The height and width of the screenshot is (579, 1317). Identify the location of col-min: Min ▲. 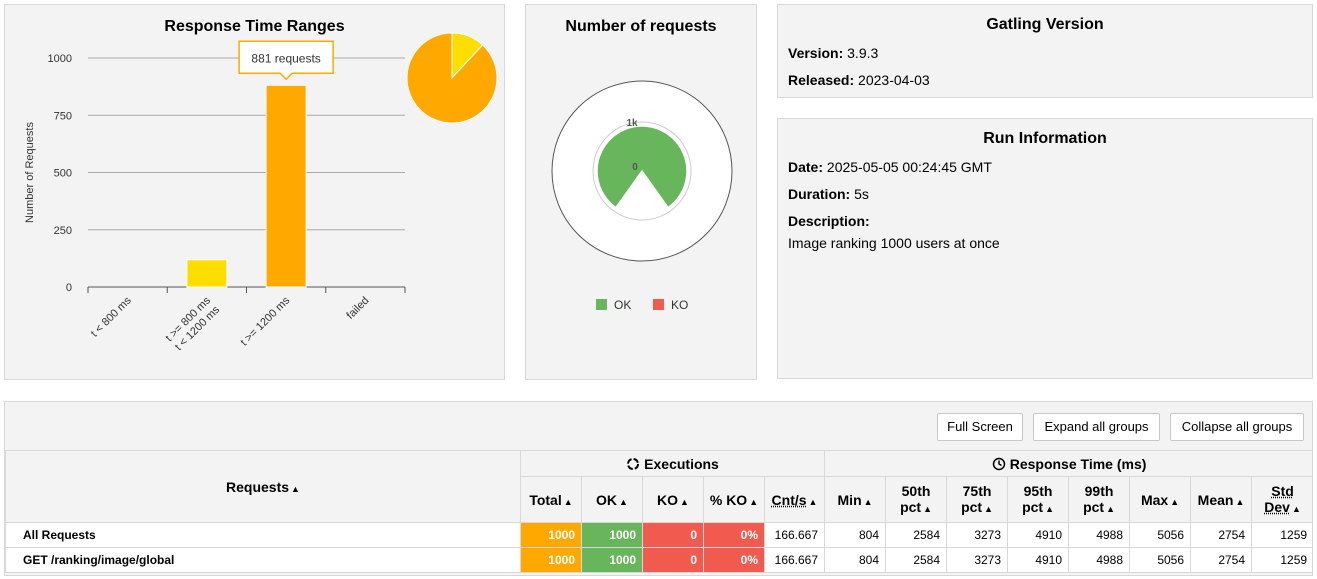
(855, 499).